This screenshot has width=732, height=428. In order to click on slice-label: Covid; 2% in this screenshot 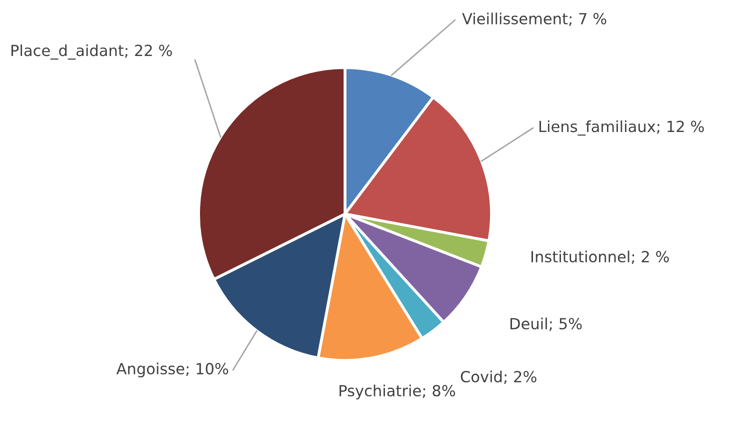, I will do `click(498, 377)`.